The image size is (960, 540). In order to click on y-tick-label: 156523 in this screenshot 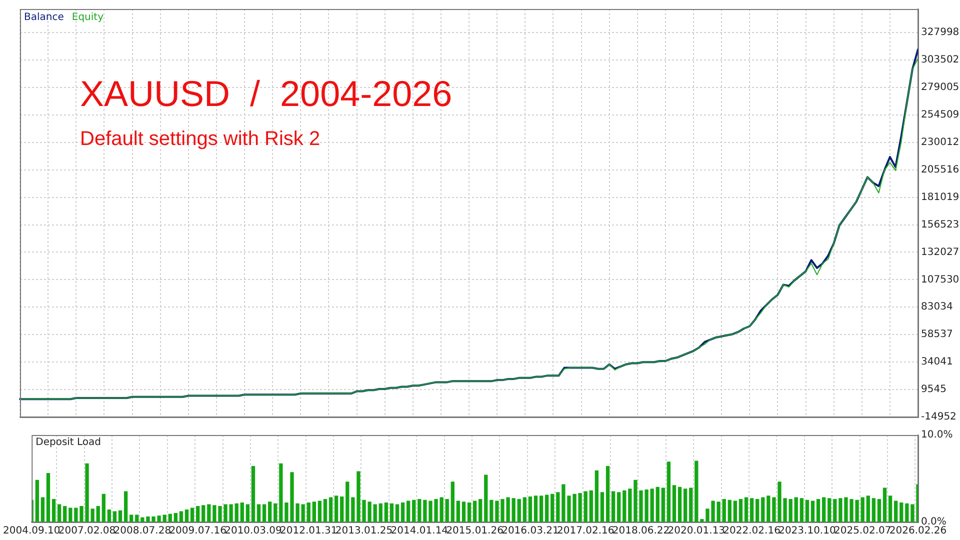, I will do `click(940, 224)`.